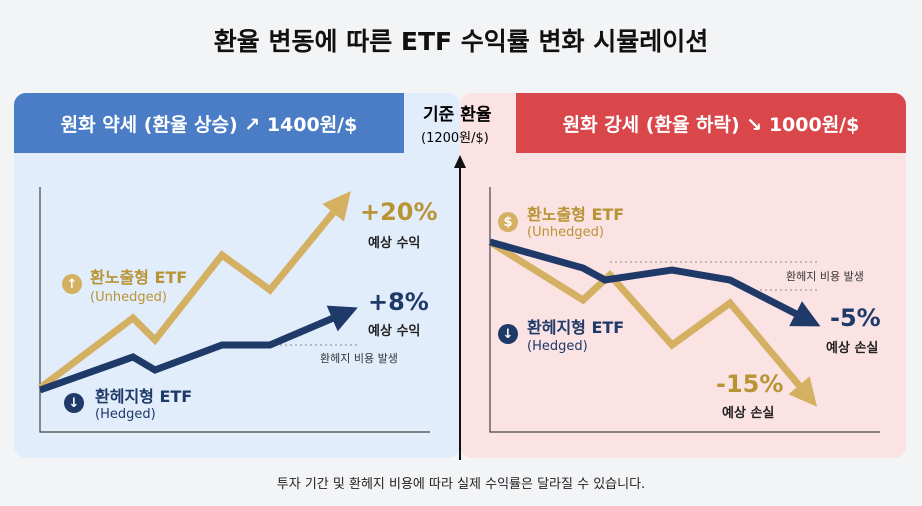 Image resolution: width=922 pixels, height=506 pixels. Describe the element at coordinates (394, 243) in the screenshot. I see `left-unhedged-caption: 예상 수익` at that location.